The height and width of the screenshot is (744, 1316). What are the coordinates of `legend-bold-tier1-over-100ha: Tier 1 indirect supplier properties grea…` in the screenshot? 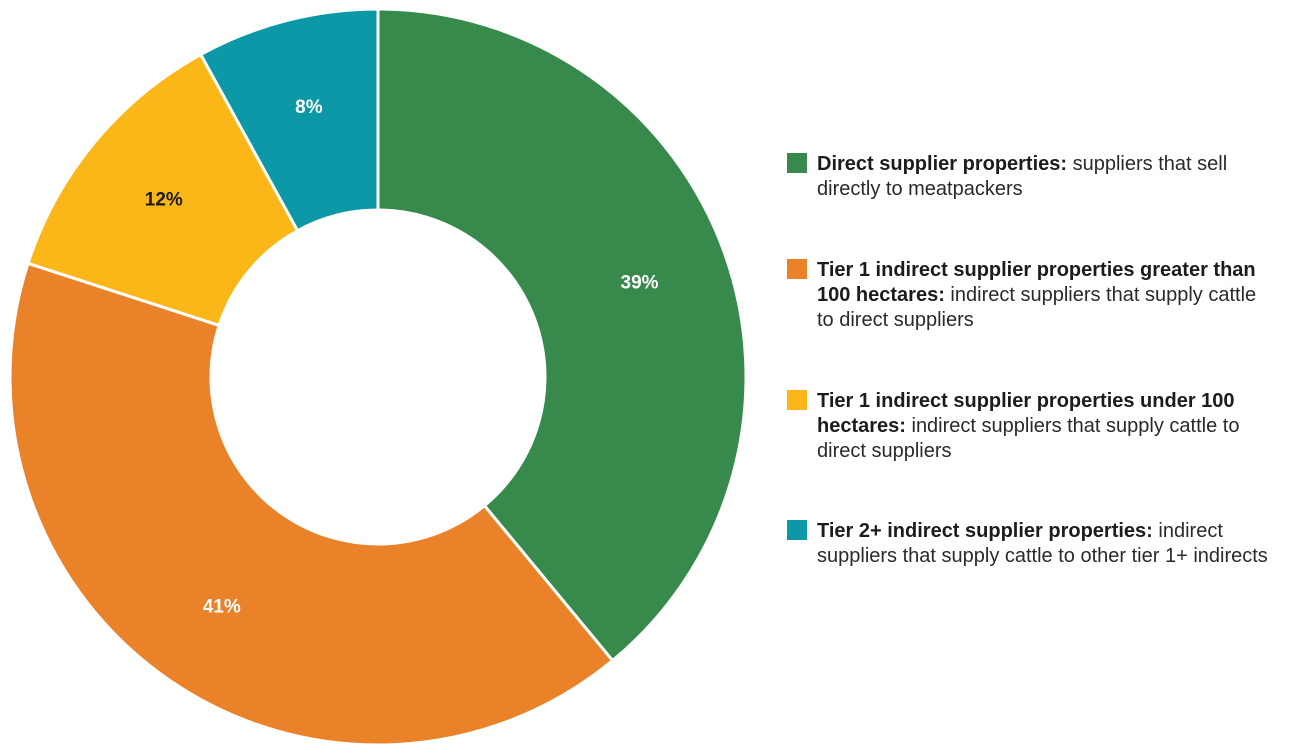 It's located at (1036, 282).